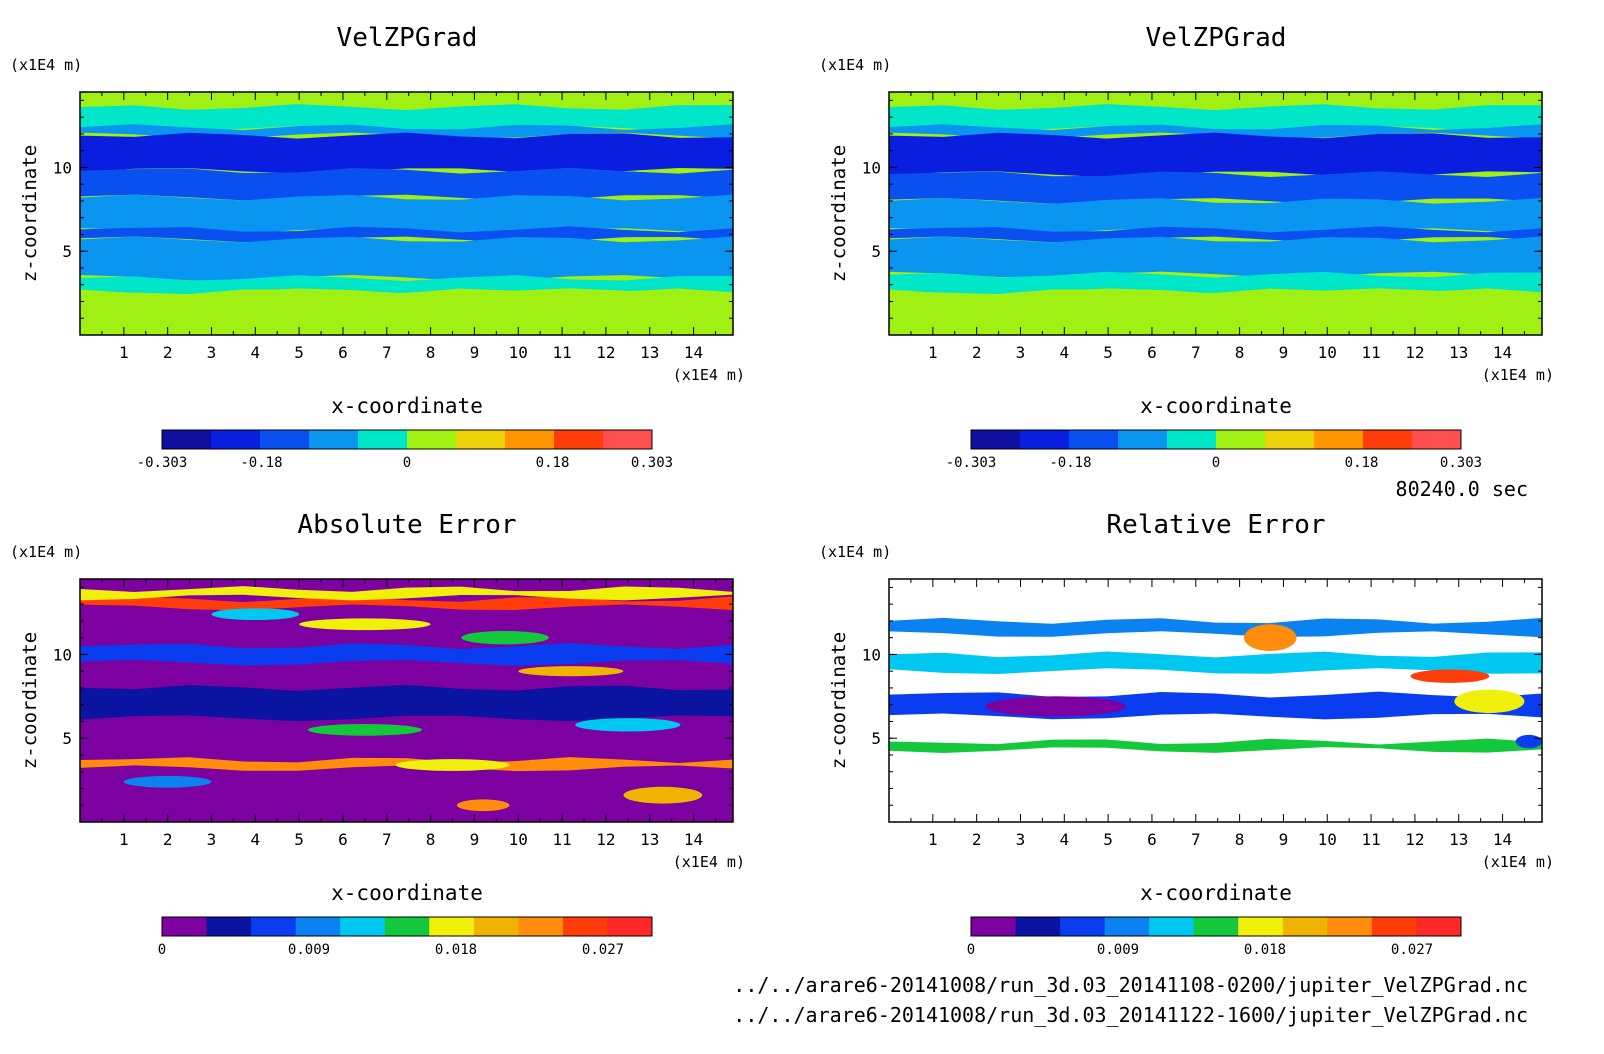 The width and height of the screenshot is (1604, 1054). Describe the element at coordinates (1118, 950) in the screenshot. I see `colorbar-tick-label: 0.009` at that location.